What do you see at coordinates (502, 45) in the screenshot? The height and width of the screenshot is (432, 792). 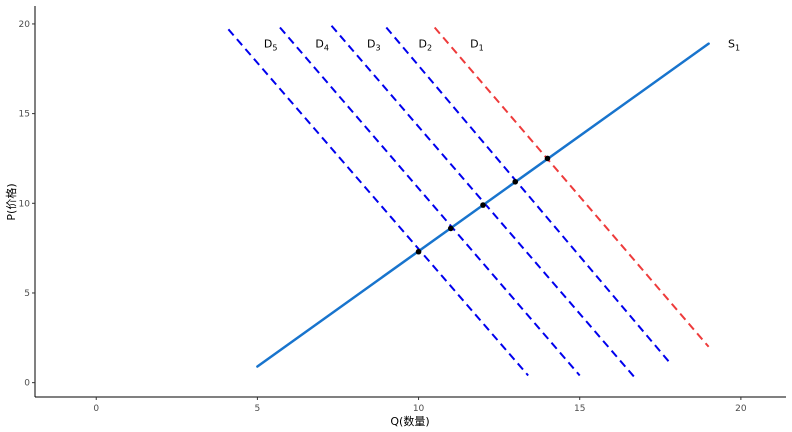 I see `curve-labels: D1 D2 D3 D4 D5 S1` at bounding box center [502, 45].